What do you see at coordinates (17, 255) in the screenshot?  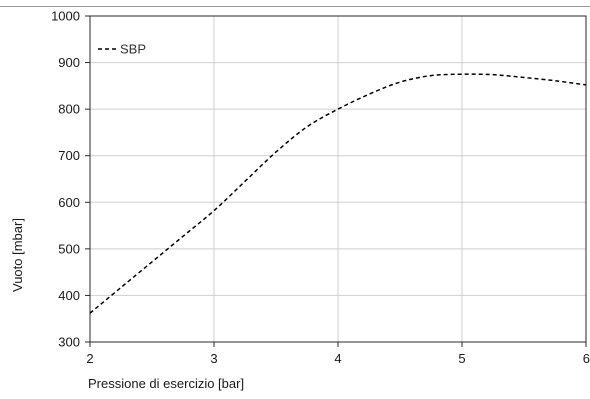 I see `y-axis-title: Vuoto [mbar]` at bounding box center [17, 255].